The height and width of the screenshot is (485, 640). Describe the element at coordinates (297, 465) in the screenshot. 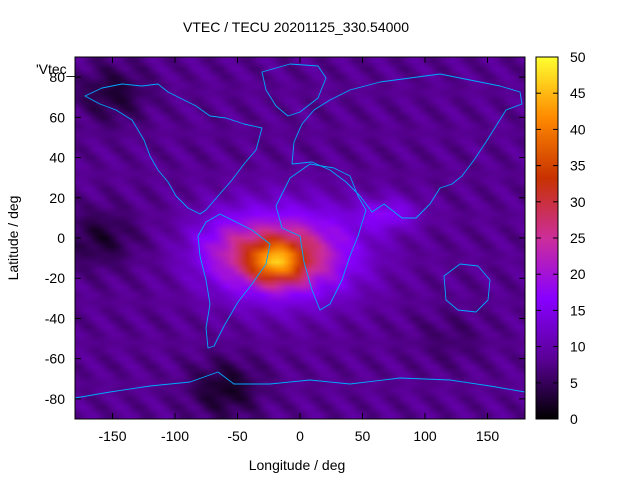

I see `x-axis-label: Longitude / deg` at that location.